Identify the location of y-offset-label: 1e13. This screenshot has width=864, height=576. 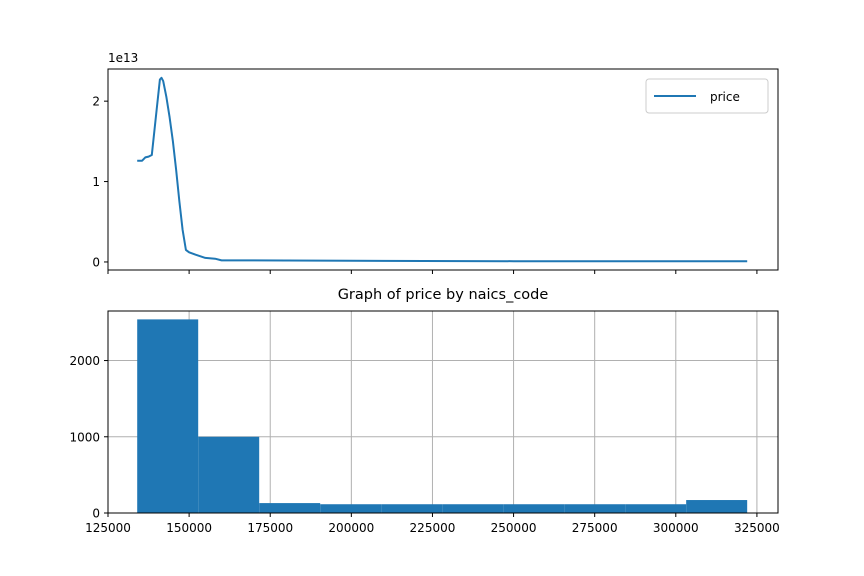
(123, 58).